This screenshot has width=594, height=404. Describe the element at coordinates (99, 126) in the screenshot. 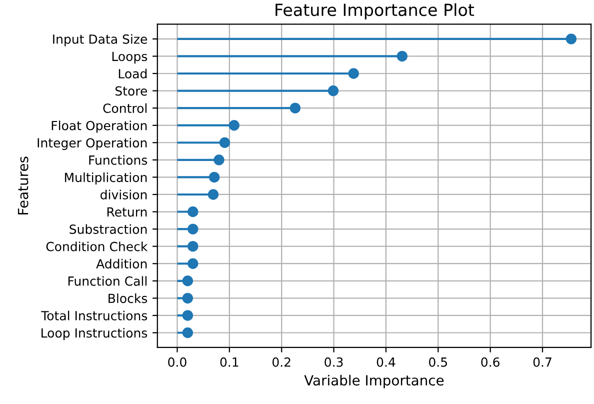

I see `y-tick-label: Float Operation` at that location.